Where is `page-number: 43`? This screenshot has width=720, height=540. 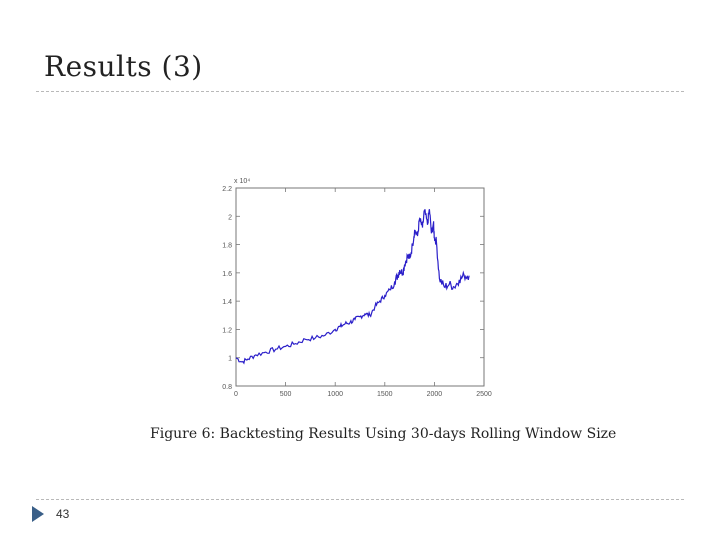 page-number: 43 is located at coordinates (63, 514).